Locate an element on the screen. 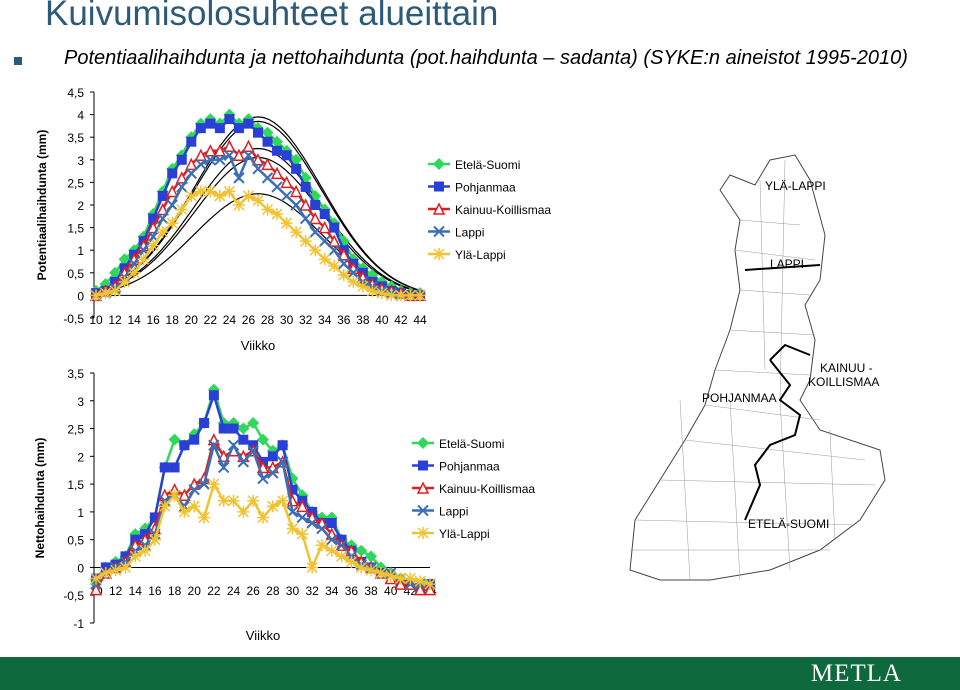  metla-logo: METLA is located at coordinates (856, 673).